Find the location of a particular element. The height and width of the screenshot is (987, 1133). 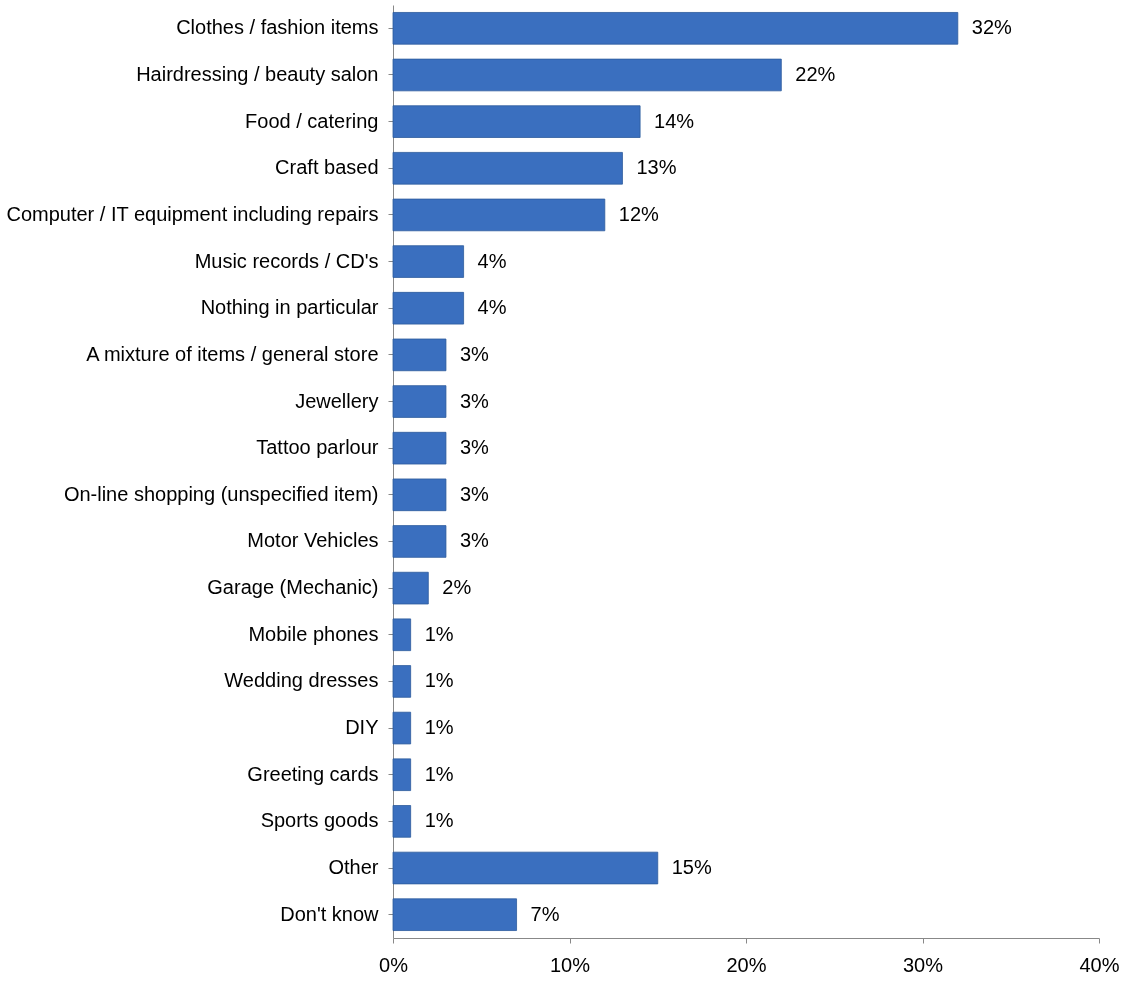

y-tick-label: Don't know is located at coordinates (330, 913).